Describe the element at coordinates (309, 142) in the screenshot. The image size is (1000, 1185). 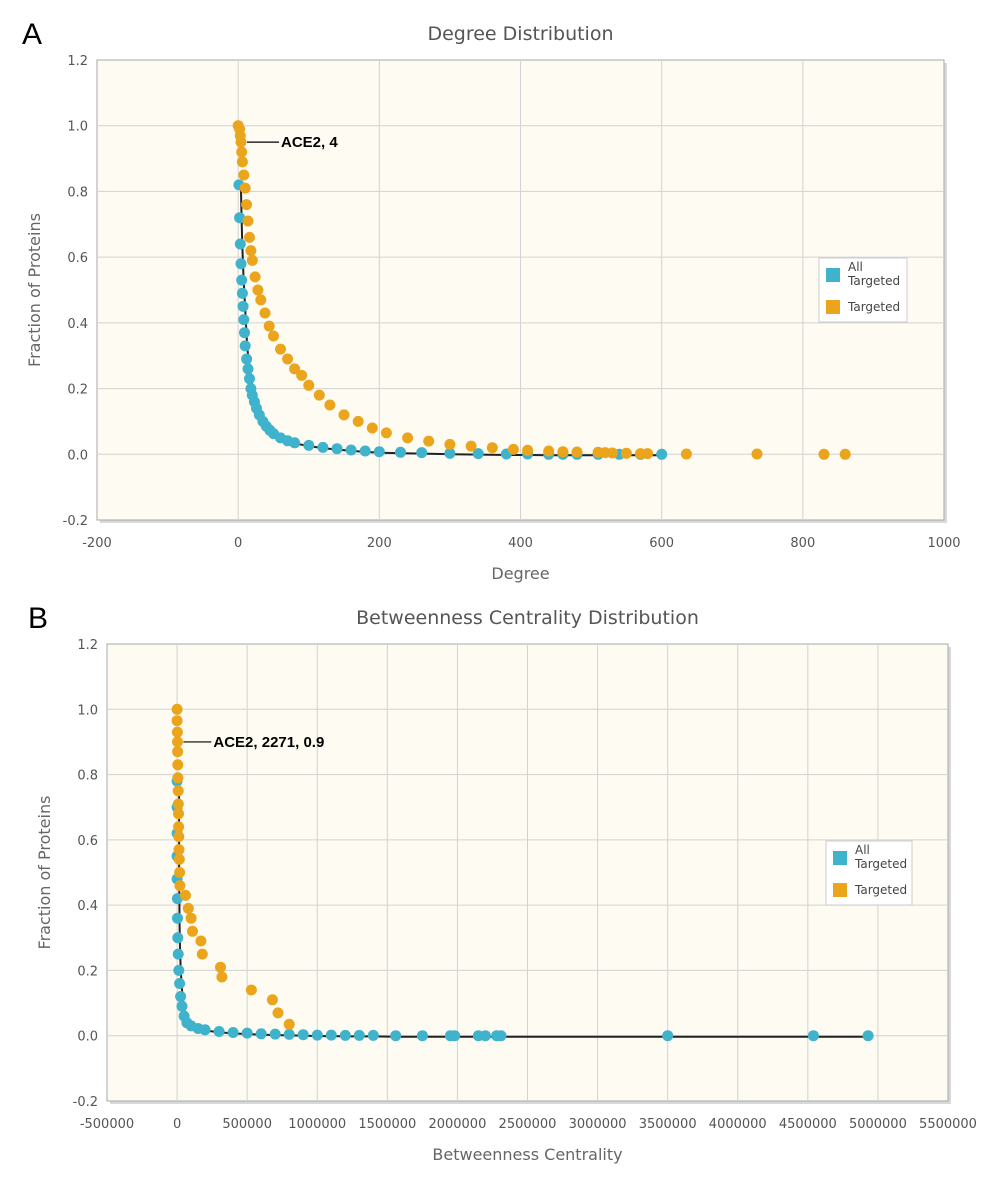
I see `annotation-label: ACE2, 4` at that location.